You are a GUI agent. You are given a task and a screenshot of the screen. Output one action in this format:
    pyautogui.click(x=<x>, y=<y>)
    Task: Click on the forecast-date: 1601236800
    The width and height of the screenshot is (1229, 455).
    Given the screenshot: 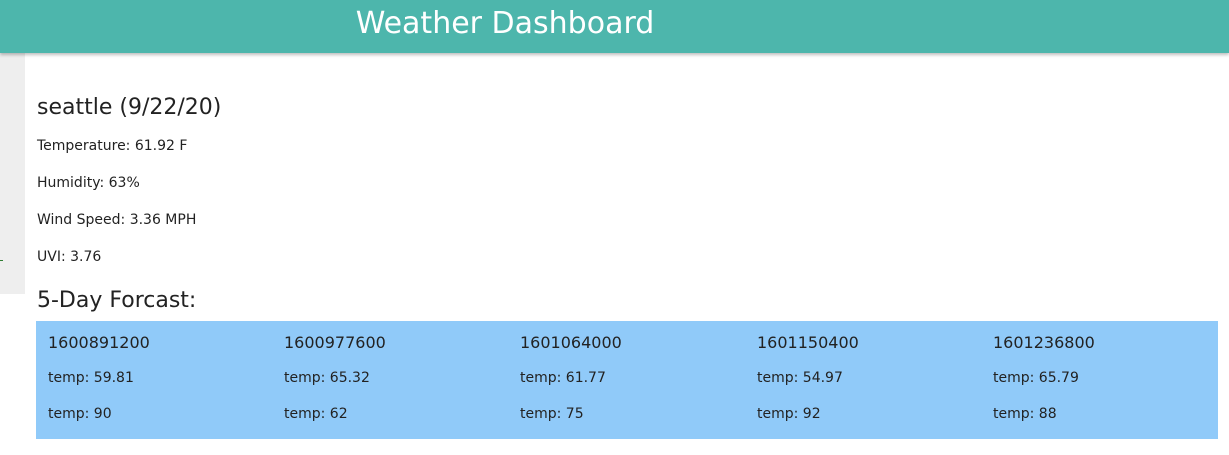 What is the action you would take?
    pyautogui.click(x=1044, y=342)
    